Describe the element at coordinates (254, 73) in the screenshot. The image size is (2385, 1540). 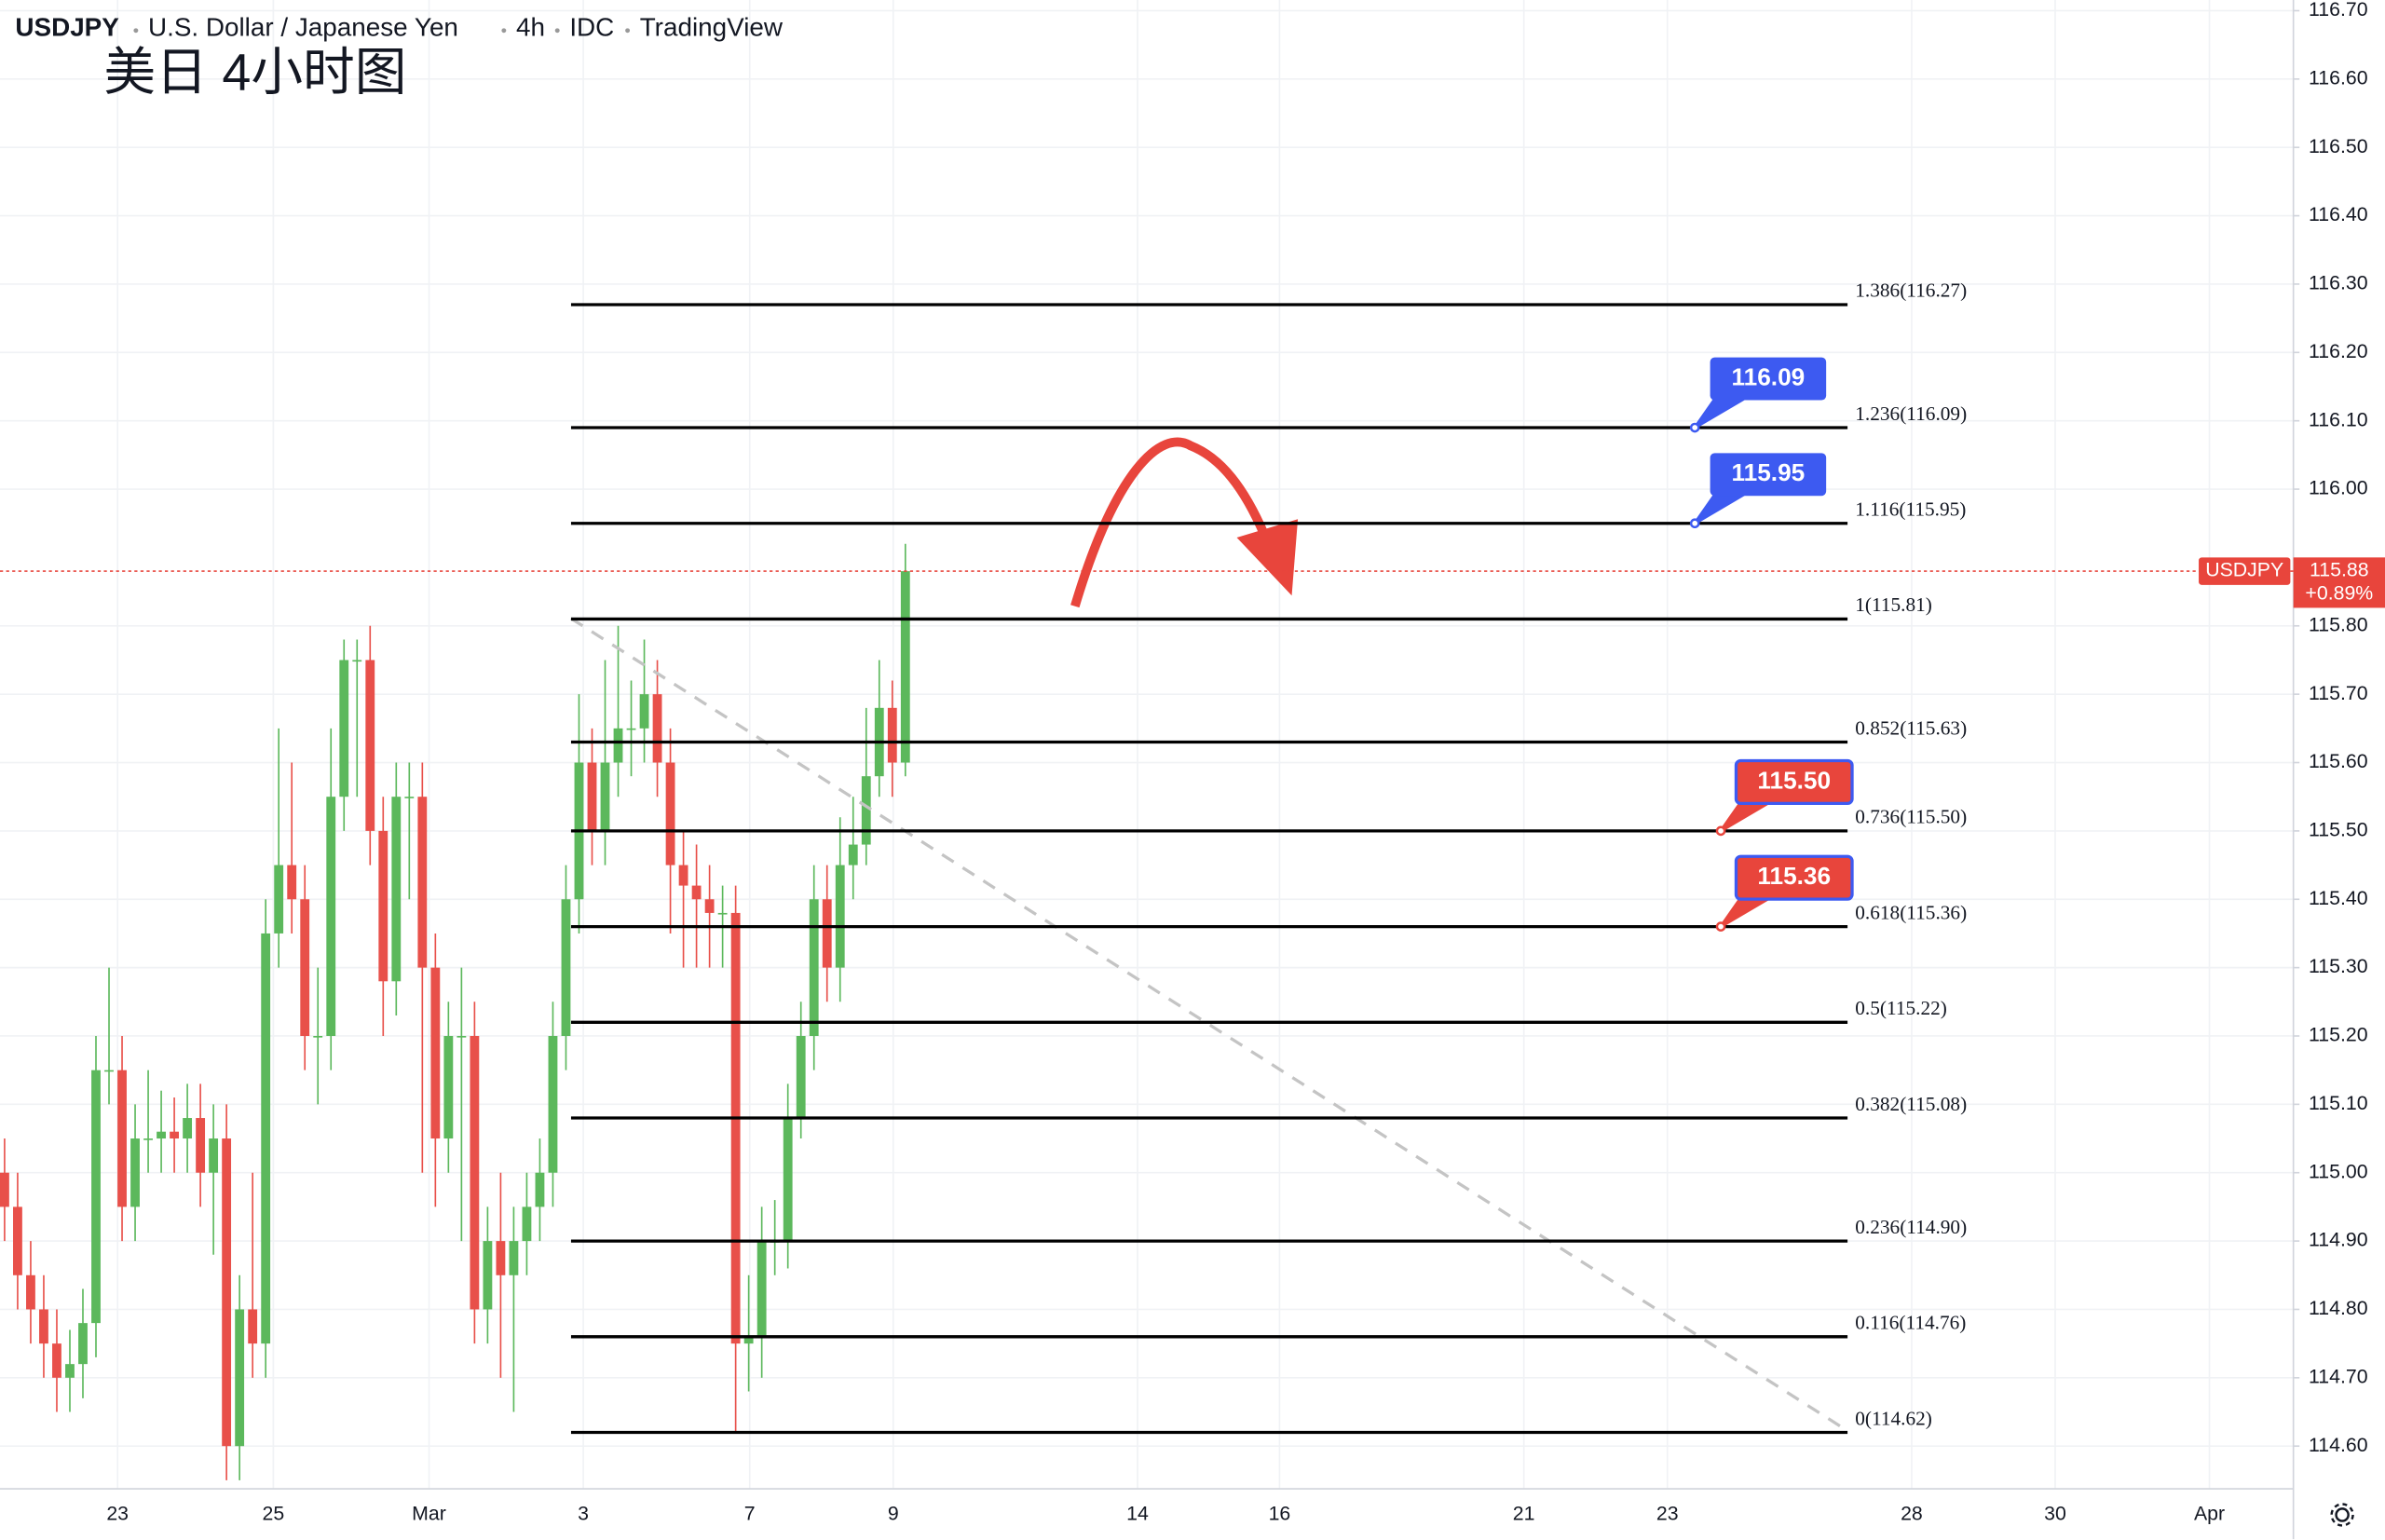
I see `annotation: 美日 4小时图` at that location.